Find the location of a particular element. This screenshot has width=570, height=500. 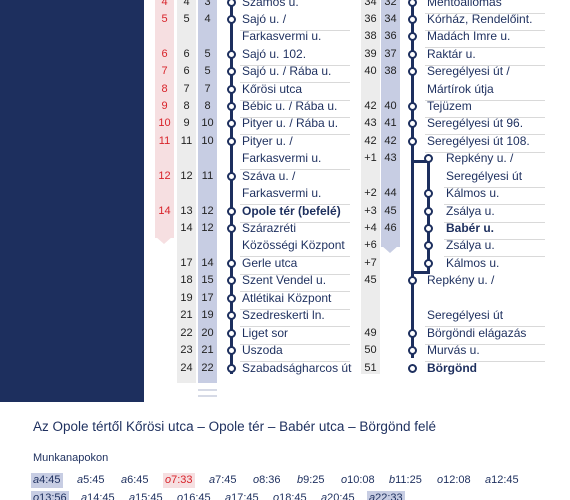

minute-value: 18 is located at coordinates (186, 280).